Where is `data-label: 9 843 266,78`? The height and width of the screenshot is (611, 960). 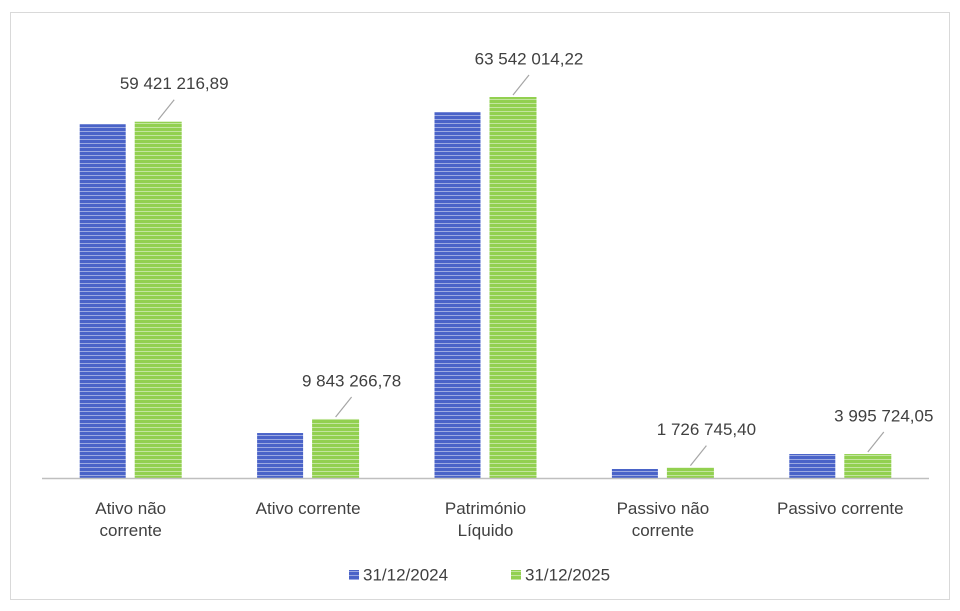
data-label: 9 843 266,78 is located at coordinates (351, 380).